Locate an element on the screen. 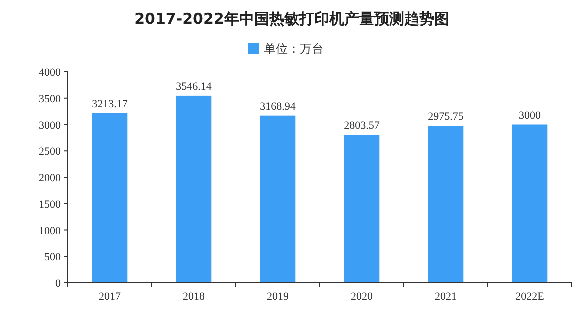 Image resolution: width=585 pixels, height=327 pixels. data-label: 3546.14 is located at coordinates (194, 86).